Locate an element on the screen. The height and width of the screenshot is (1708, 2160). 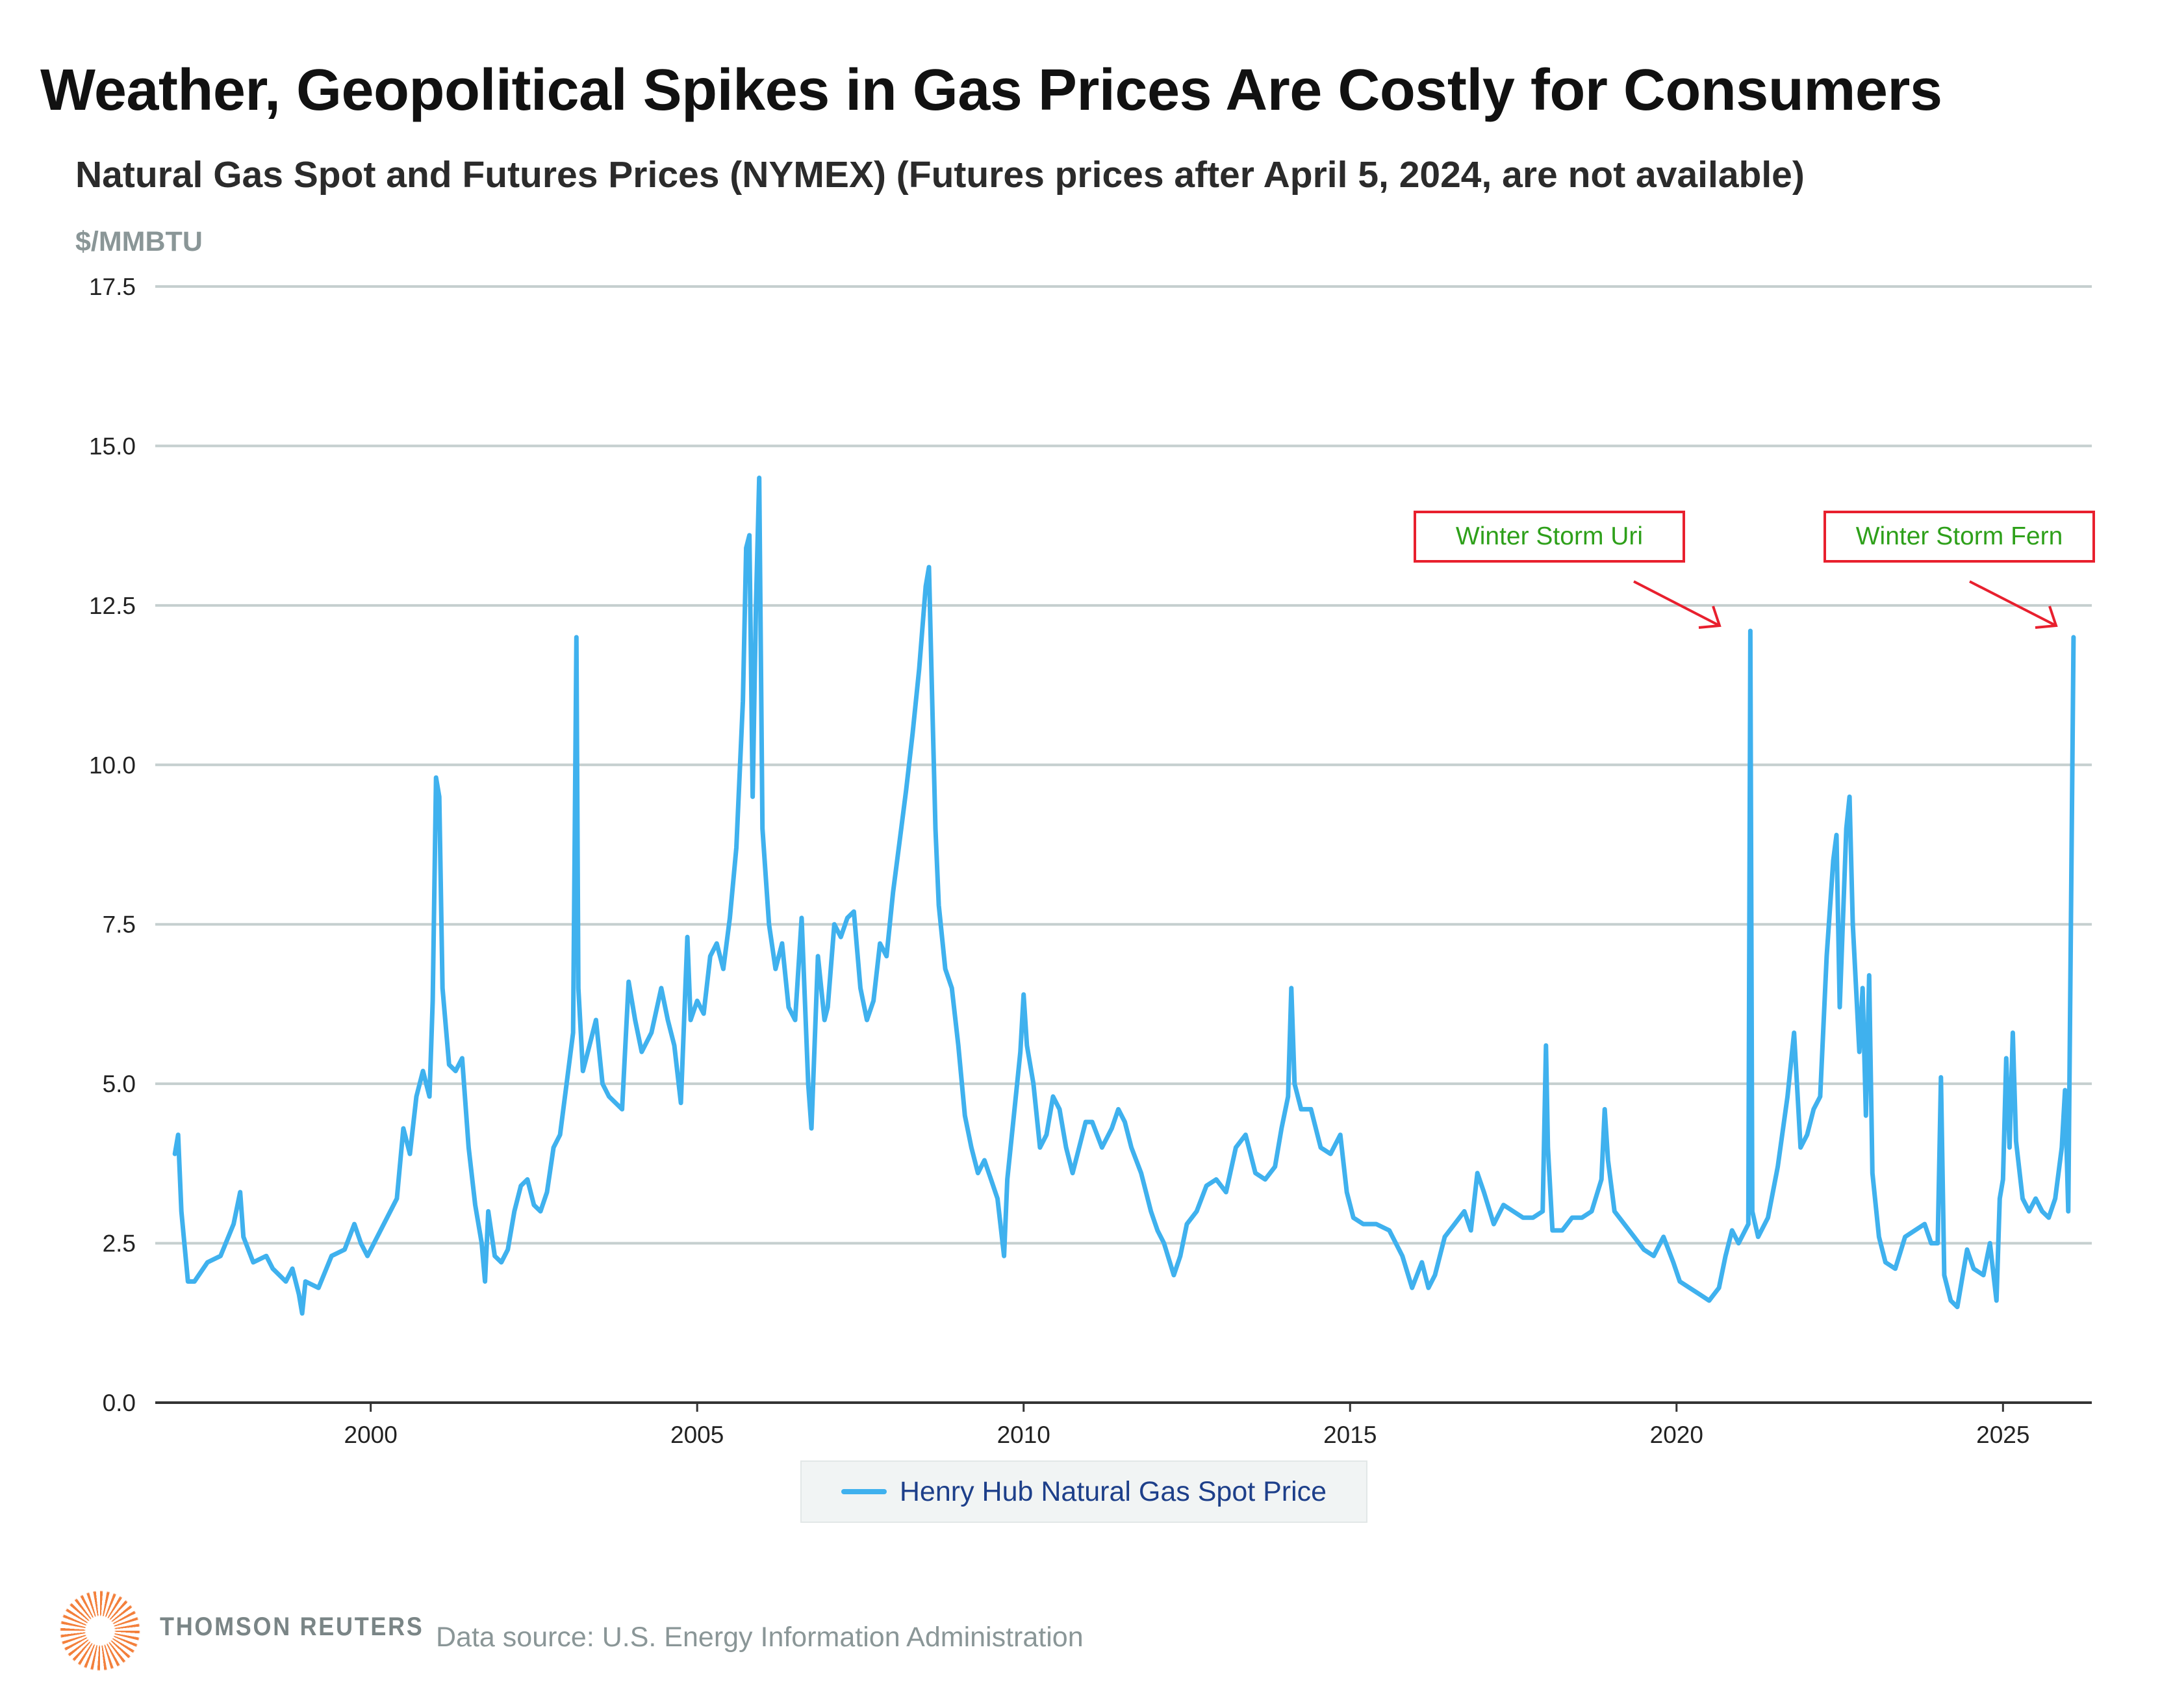
y-tick-label: 15.0 is located at coordinates (113, 446).